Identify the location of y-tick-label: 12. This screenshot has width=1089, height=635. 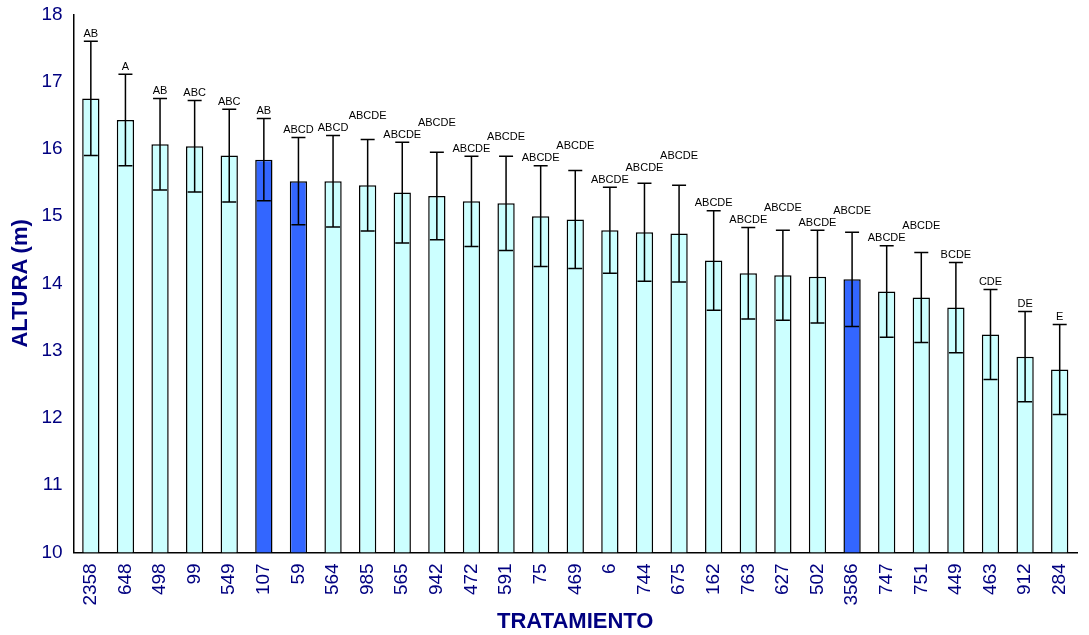
(52, 417).